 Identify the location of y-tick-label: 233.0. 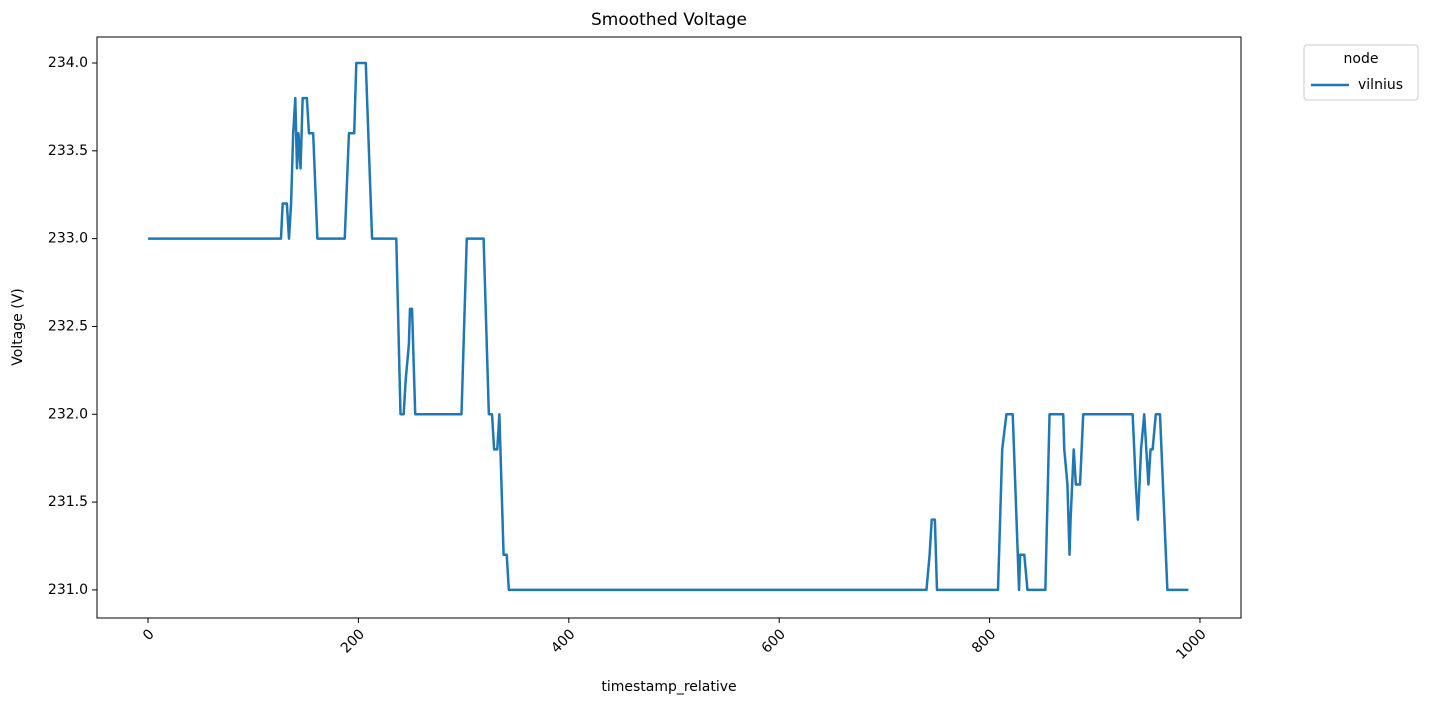
(68, 239).